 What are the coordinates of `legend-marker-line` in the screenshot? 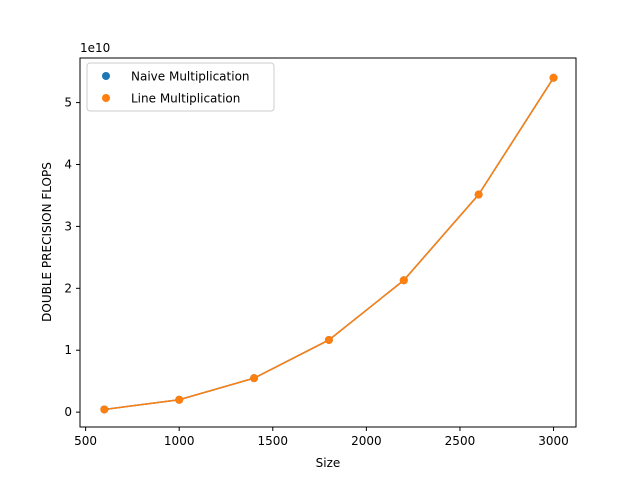 It's located at (106, 98).